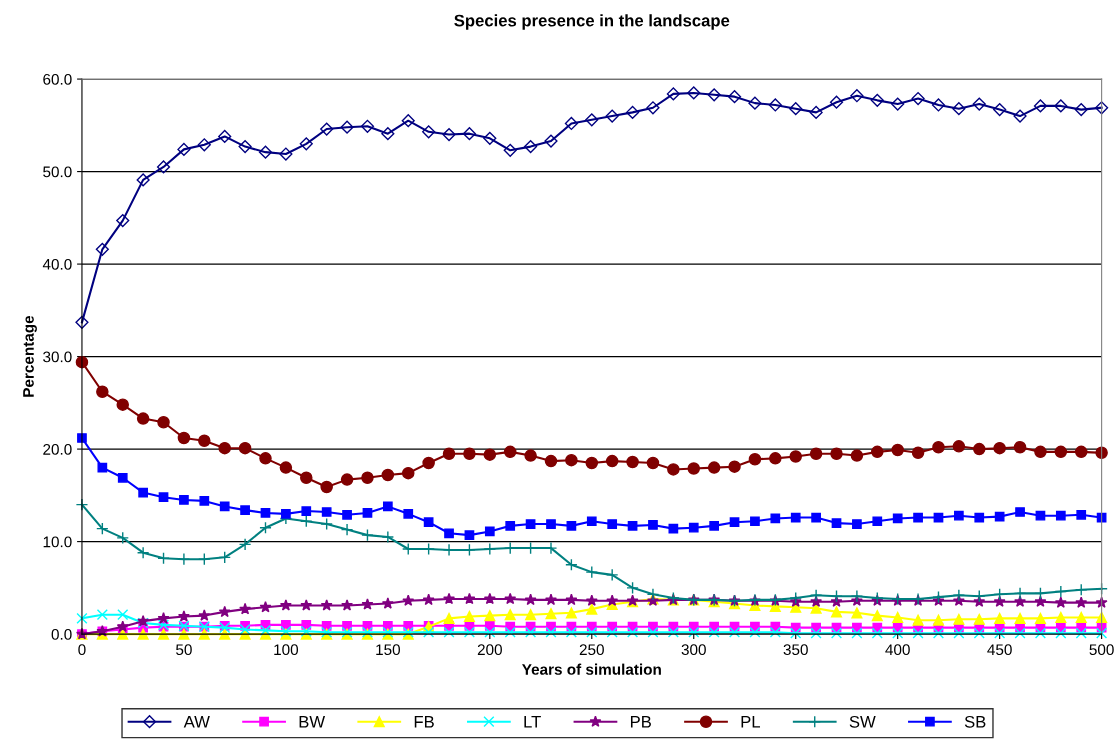 The height and width of the screenshot is (746, 1115). I want to click on legend-label: BW, so click(312, 722).